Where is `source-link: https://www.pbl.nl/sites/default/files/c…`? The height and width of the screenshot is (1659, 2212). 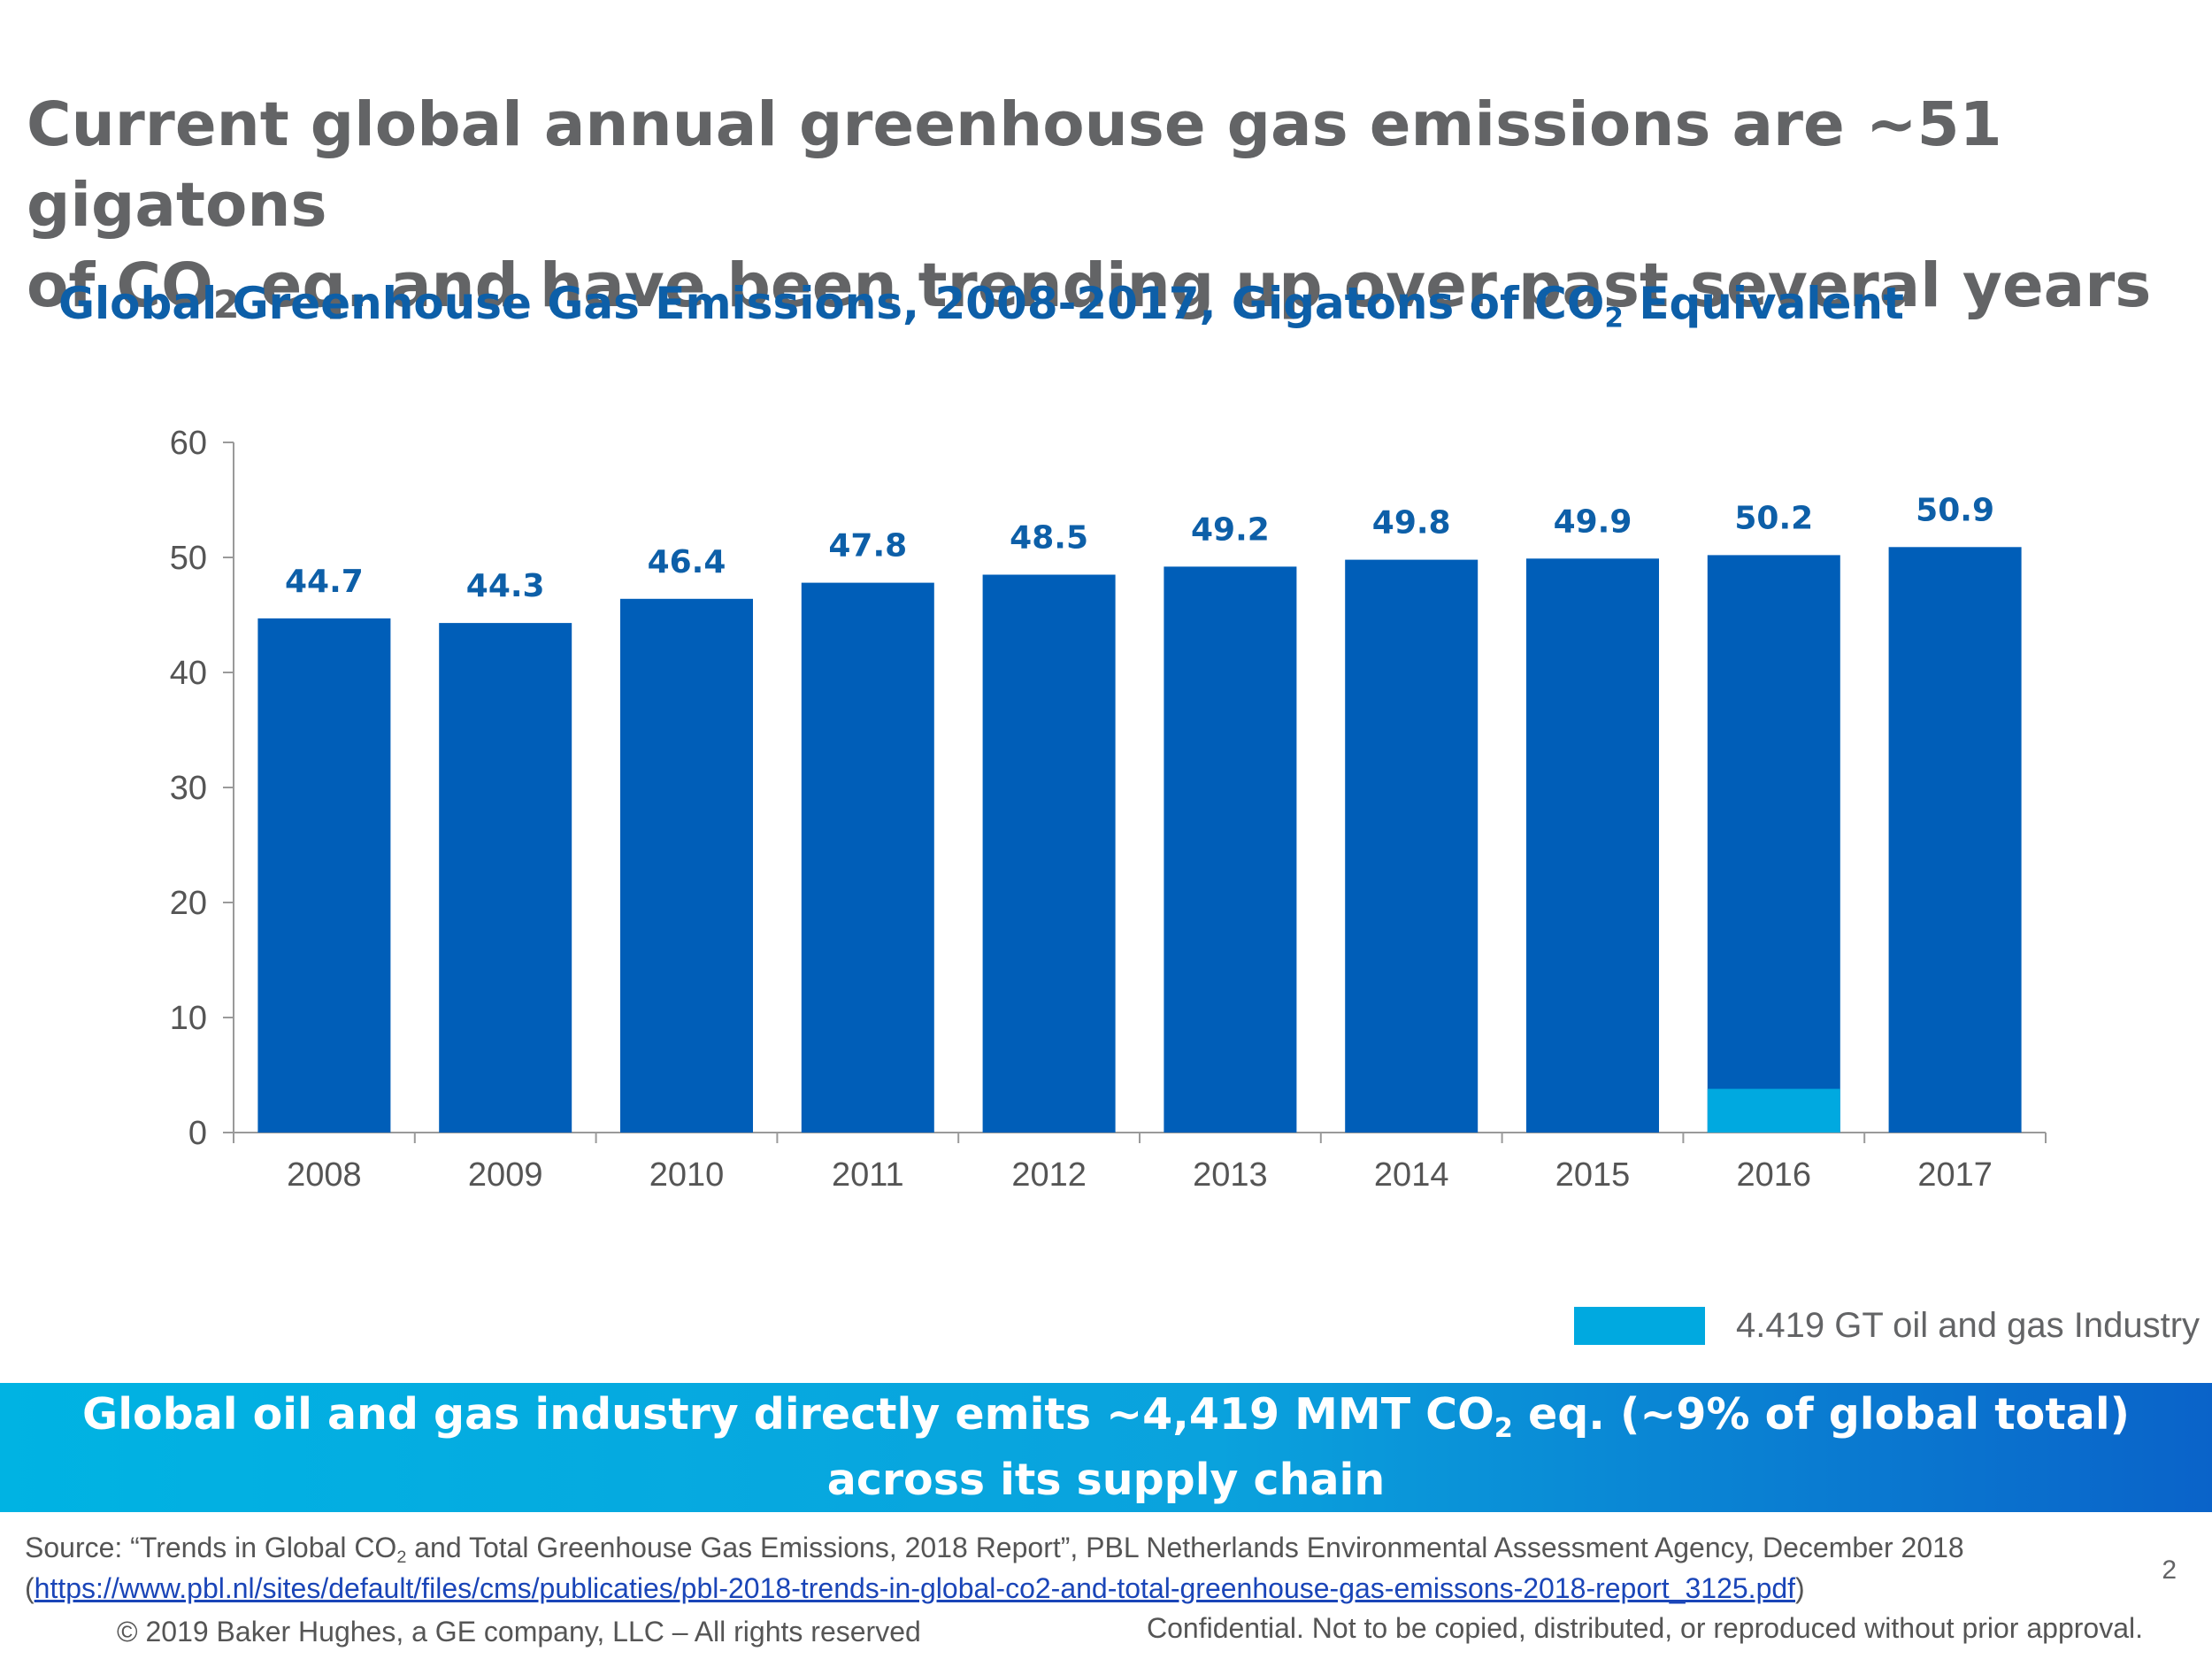 source-link: https://www.pbl.nl/sites/default/files/c… is located at coordinates (915, 1588).